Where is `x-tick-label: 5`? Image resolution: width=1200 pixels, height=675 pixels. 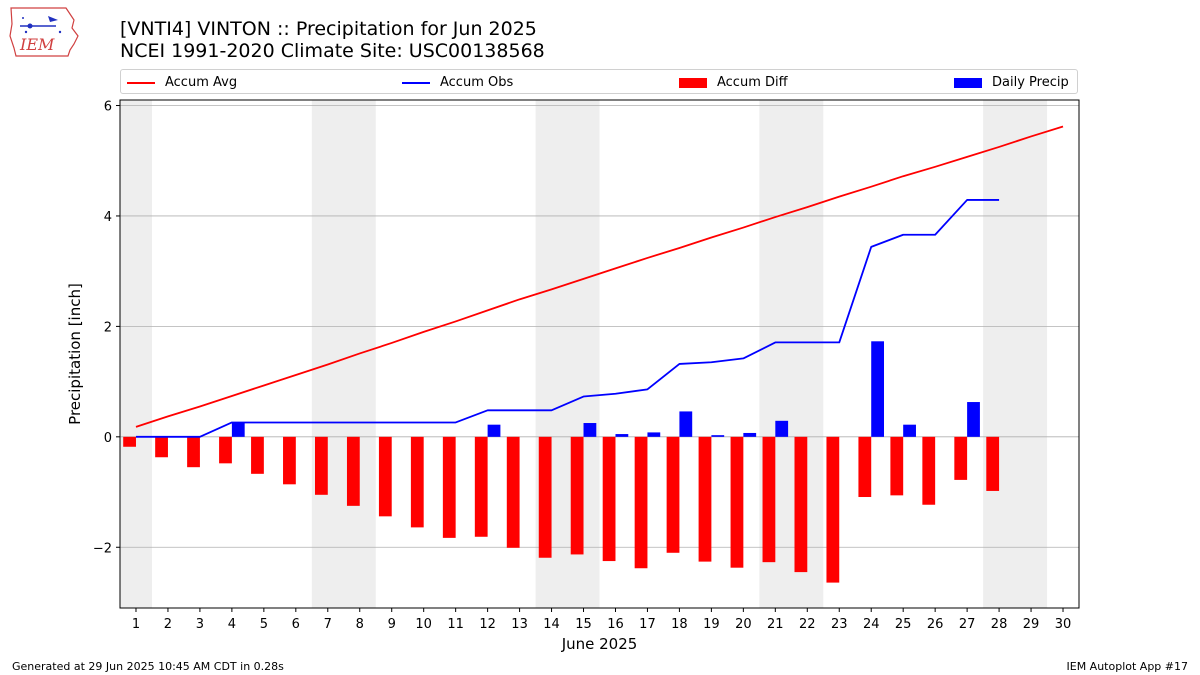 x-tick-label: 5 is located at coordinates (264, 624).